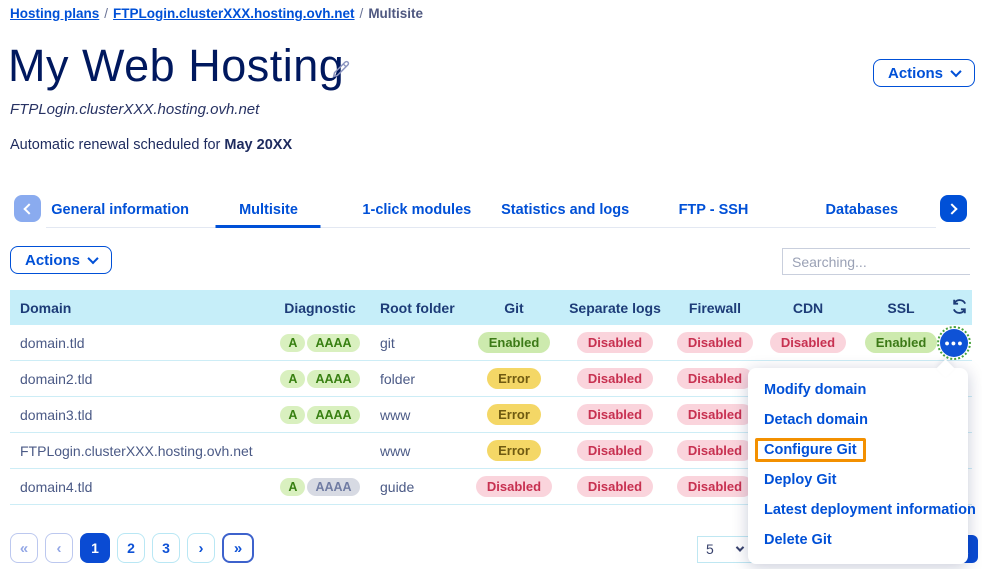  What do you see at coordinates (117, 145) in the screenshot?
I see `renewal-text: Automatic renewal scheduled for` at bounding box center [117, 145].